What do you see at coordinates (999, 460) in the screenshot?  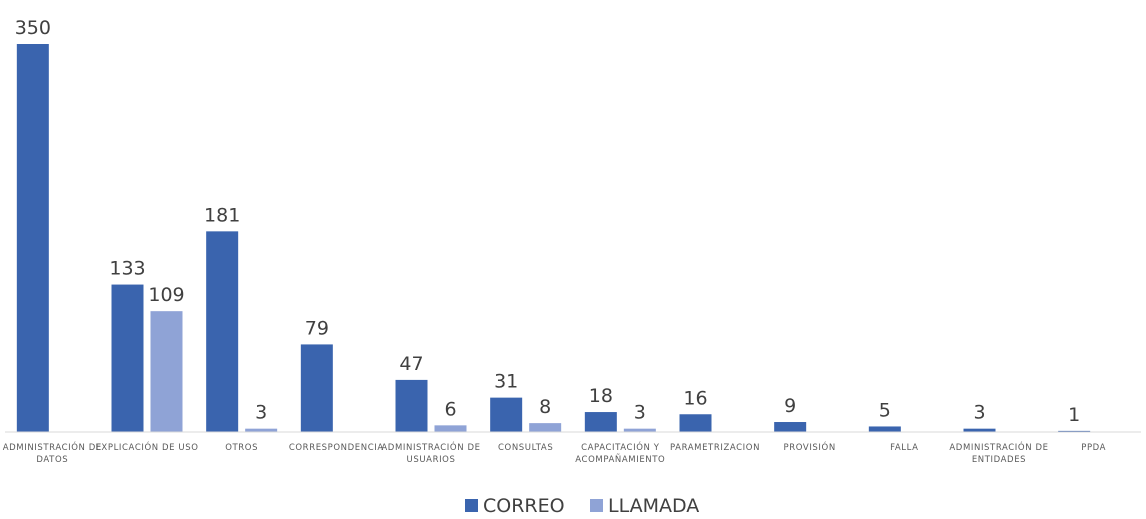 I see `category-label-10-1: ENTIDADES` at bounding box center [999, 460].